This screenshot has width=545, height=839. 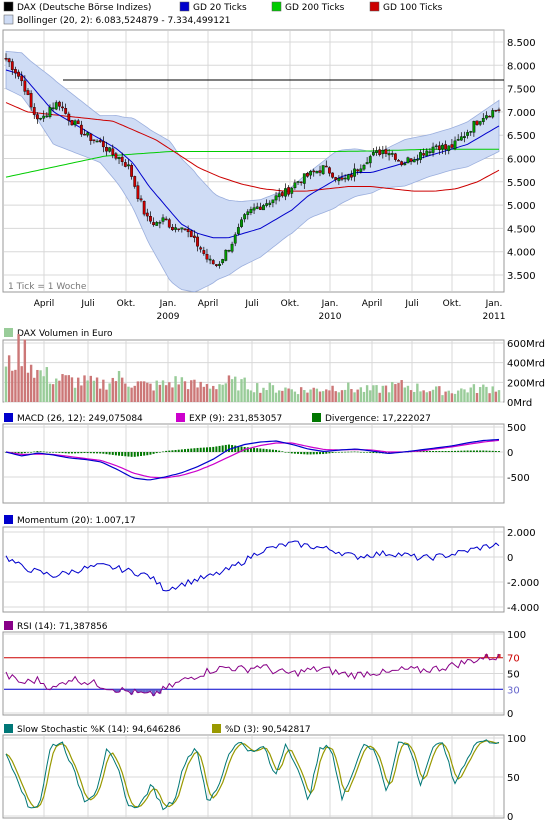 I want to click on stoch-k-label: Slow Stochastic %K (14): 94,646286, so click(x=99, y=730).